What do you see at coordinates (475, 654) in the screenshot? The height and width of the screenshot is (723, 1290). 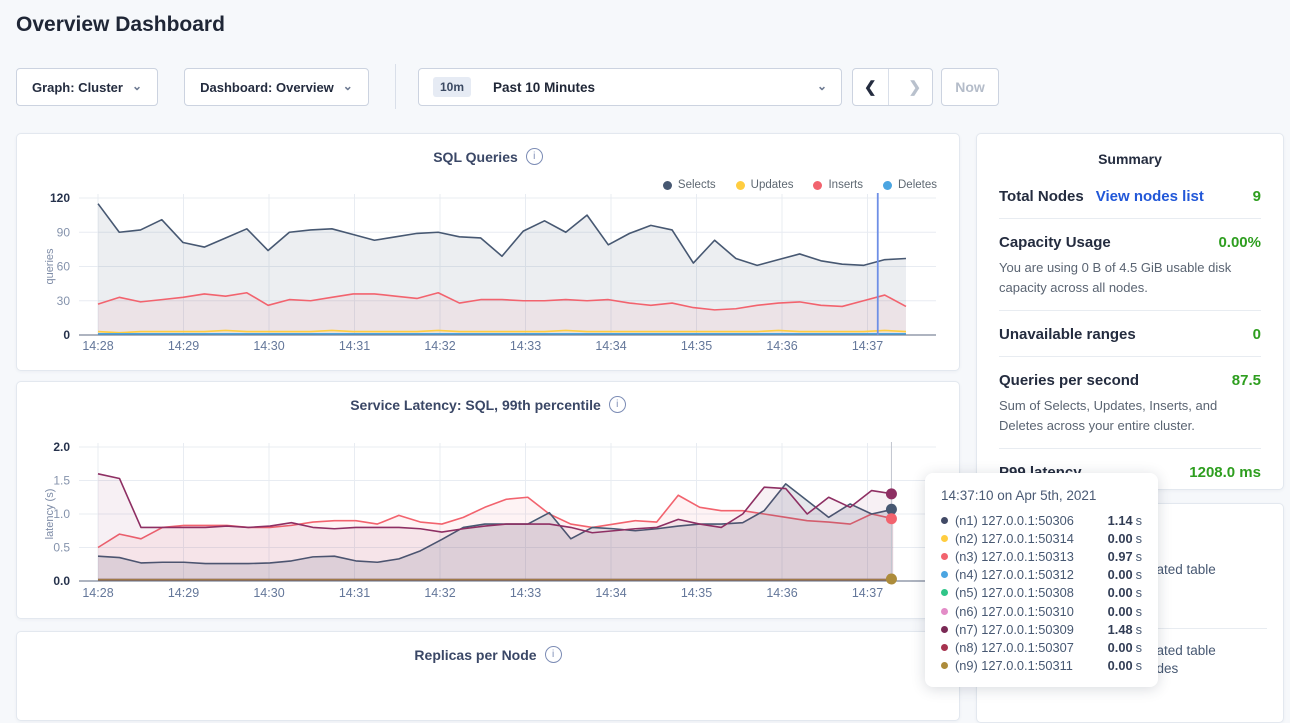 I see `chart-title: Replicas per Node` at bounding box center [475, 654].